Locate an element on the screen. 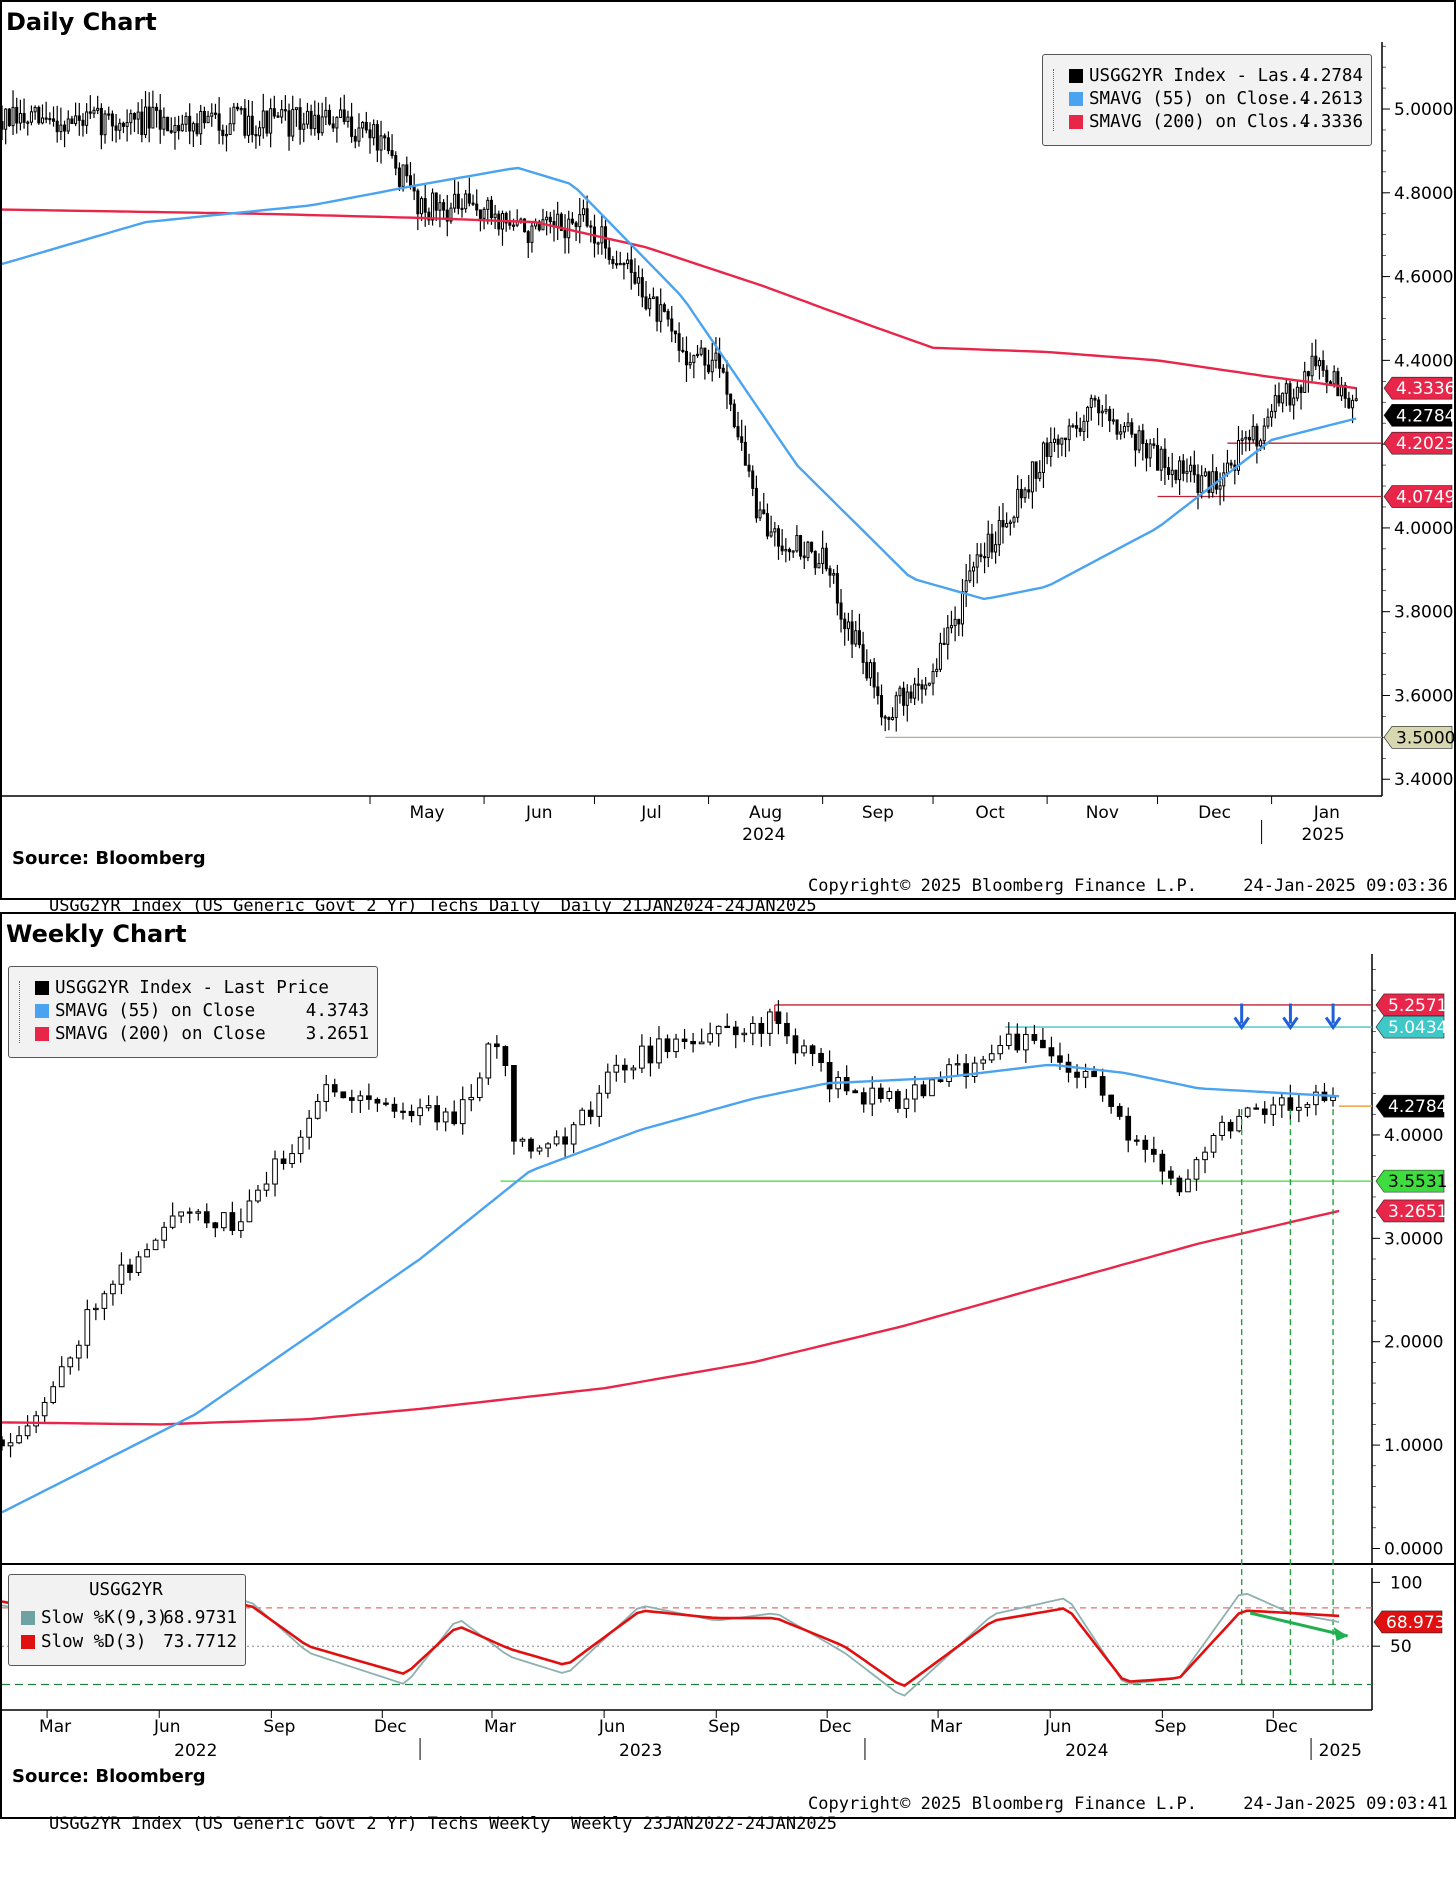  daily-legend-sma55: SMAVG (55) on Close... 4.2613 is located at coordinates (1216, 99).